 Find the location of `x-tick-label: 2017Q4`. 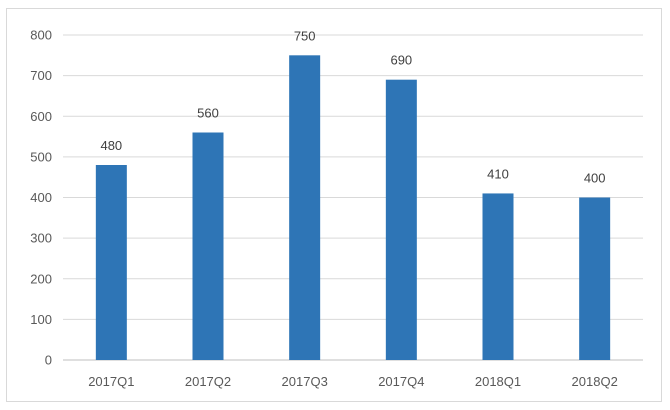

x-tick-label: 2017Q4 is located at coordinates (401, 381).